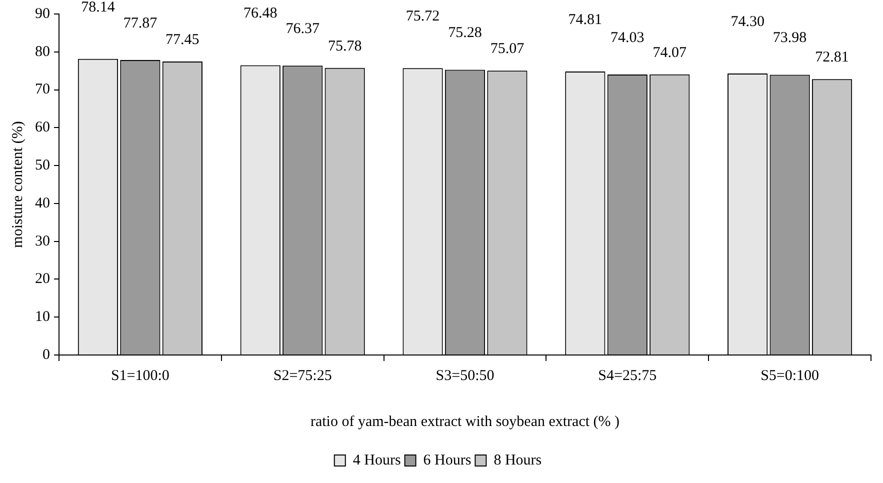  I want to click on y-tick-label: 70, so click(42, 90).